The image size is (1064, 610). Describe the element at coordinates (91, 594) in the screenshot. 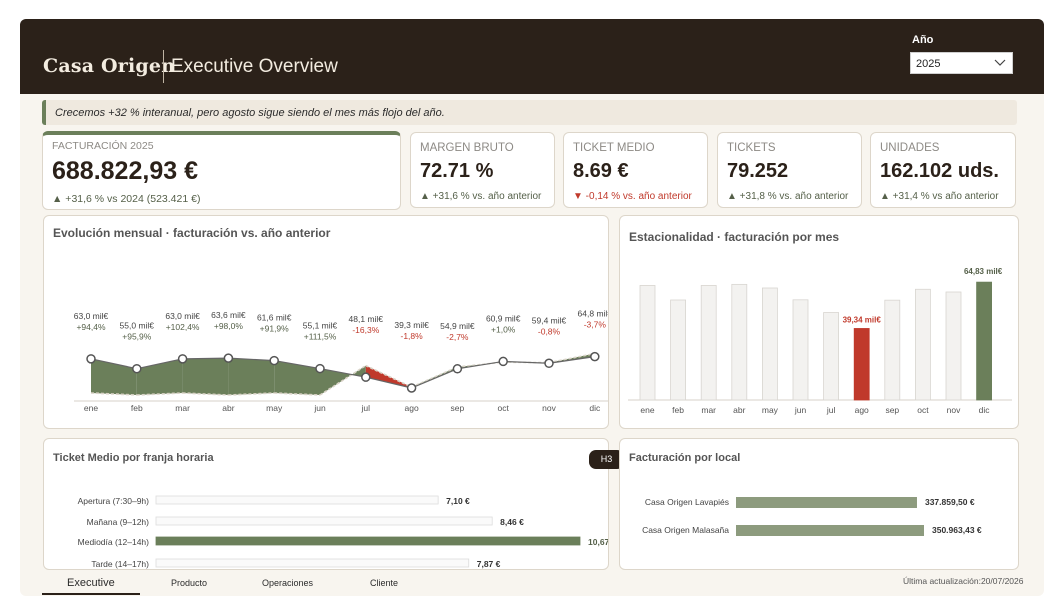

I see `active-tab-indicator` at that location.